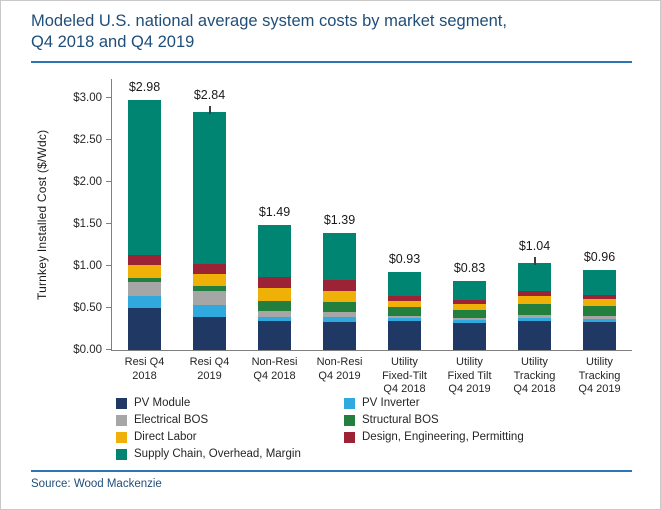  Describe the element at coordinates (469, 237) in the screenshot. I see `bar-column-6: $0.83 Utility Fixed Tilt Q4 2019` at that location.